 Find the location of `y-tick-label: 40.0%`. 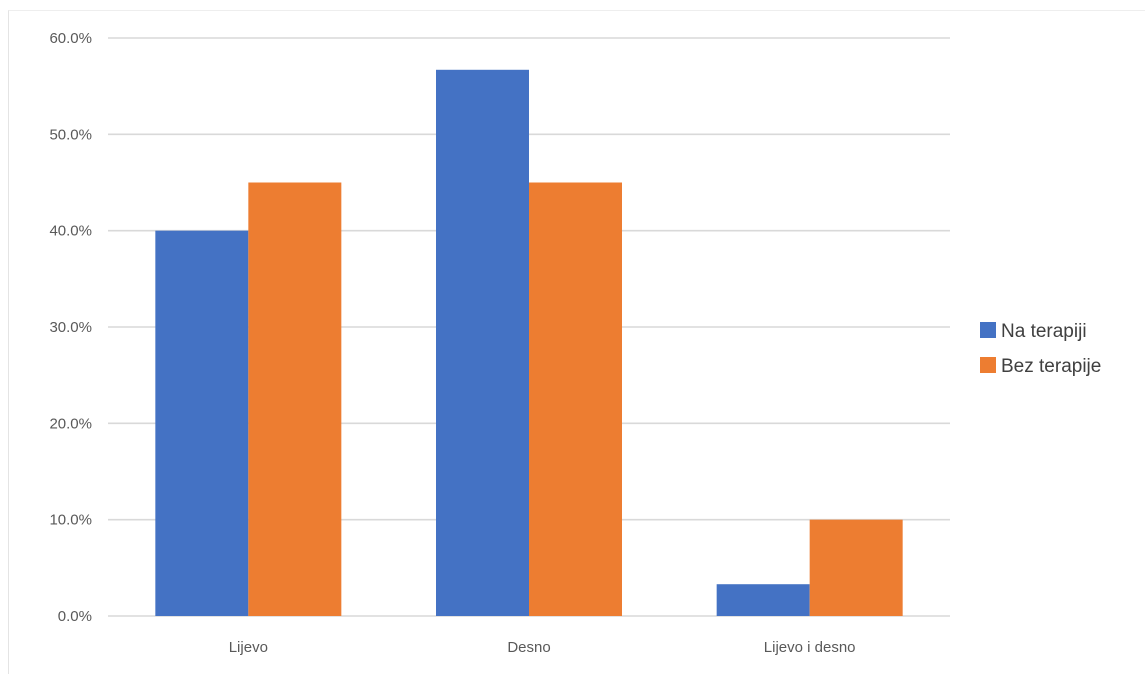

y-tick-label: 40.0% is located at coordinates (70, 231).